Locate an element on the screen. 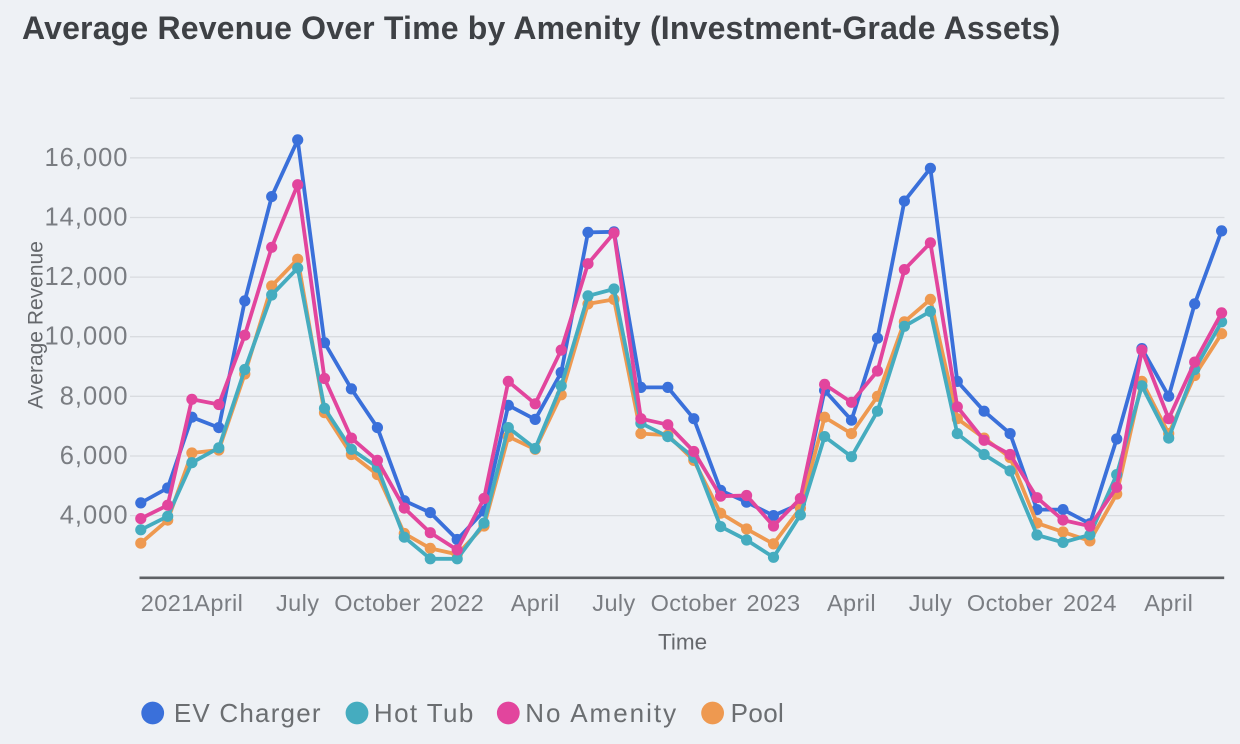  svg-text: Time is located at coordinates (682, 642).